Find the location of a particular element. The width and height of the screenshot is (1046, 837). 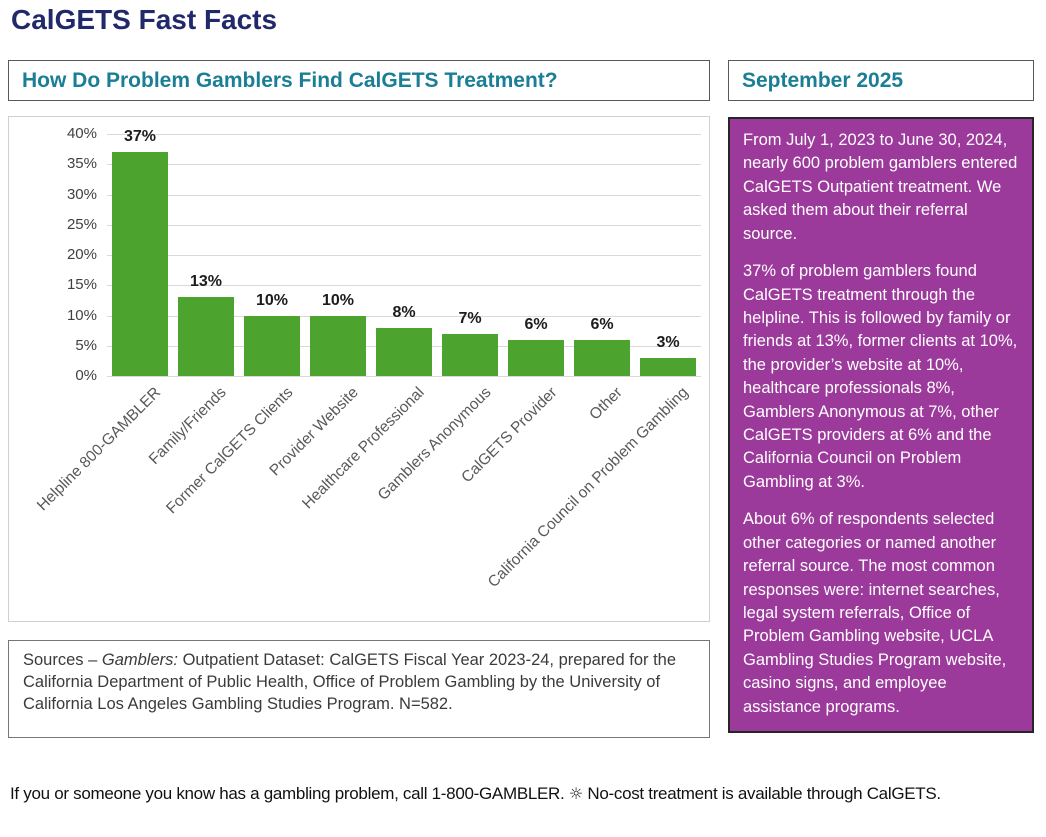

bar-value-label: 7% is located at coordinates (470, 318).